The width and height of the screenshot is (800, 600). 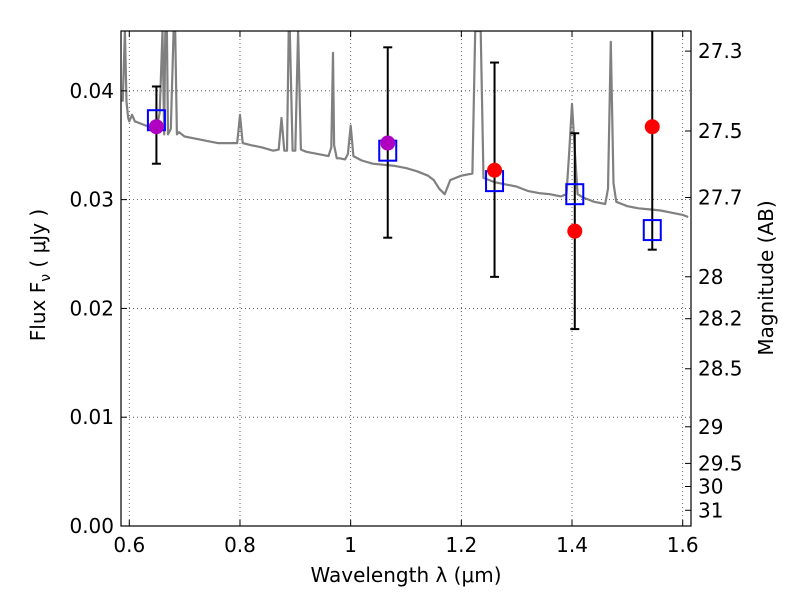 I want to click on y2-tick-label: 31, so click(x=710, y=510).